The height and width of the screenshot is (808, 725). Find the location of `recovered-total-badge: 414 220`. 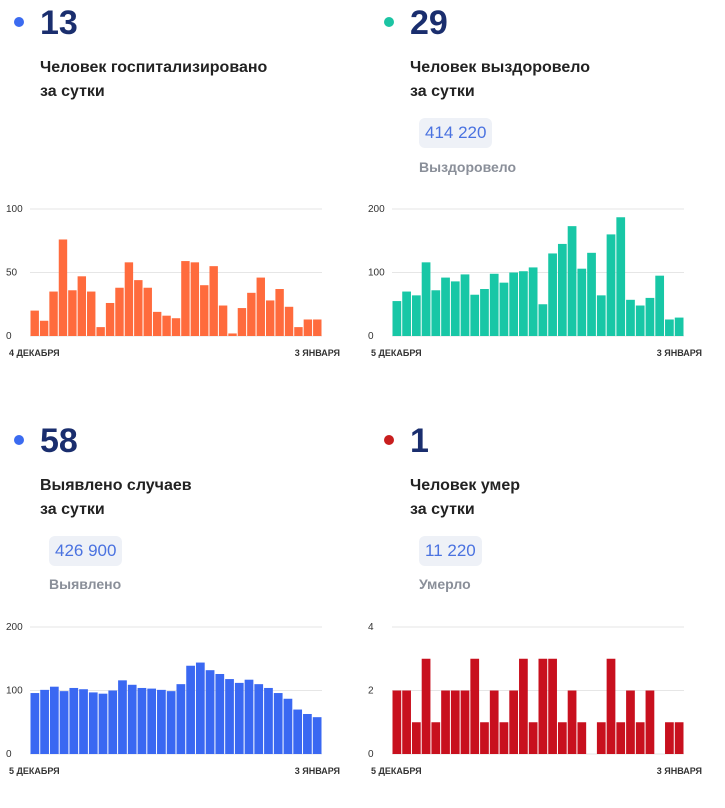

recovered-total-badge: 414 220 is located at coordinates (456, 133).